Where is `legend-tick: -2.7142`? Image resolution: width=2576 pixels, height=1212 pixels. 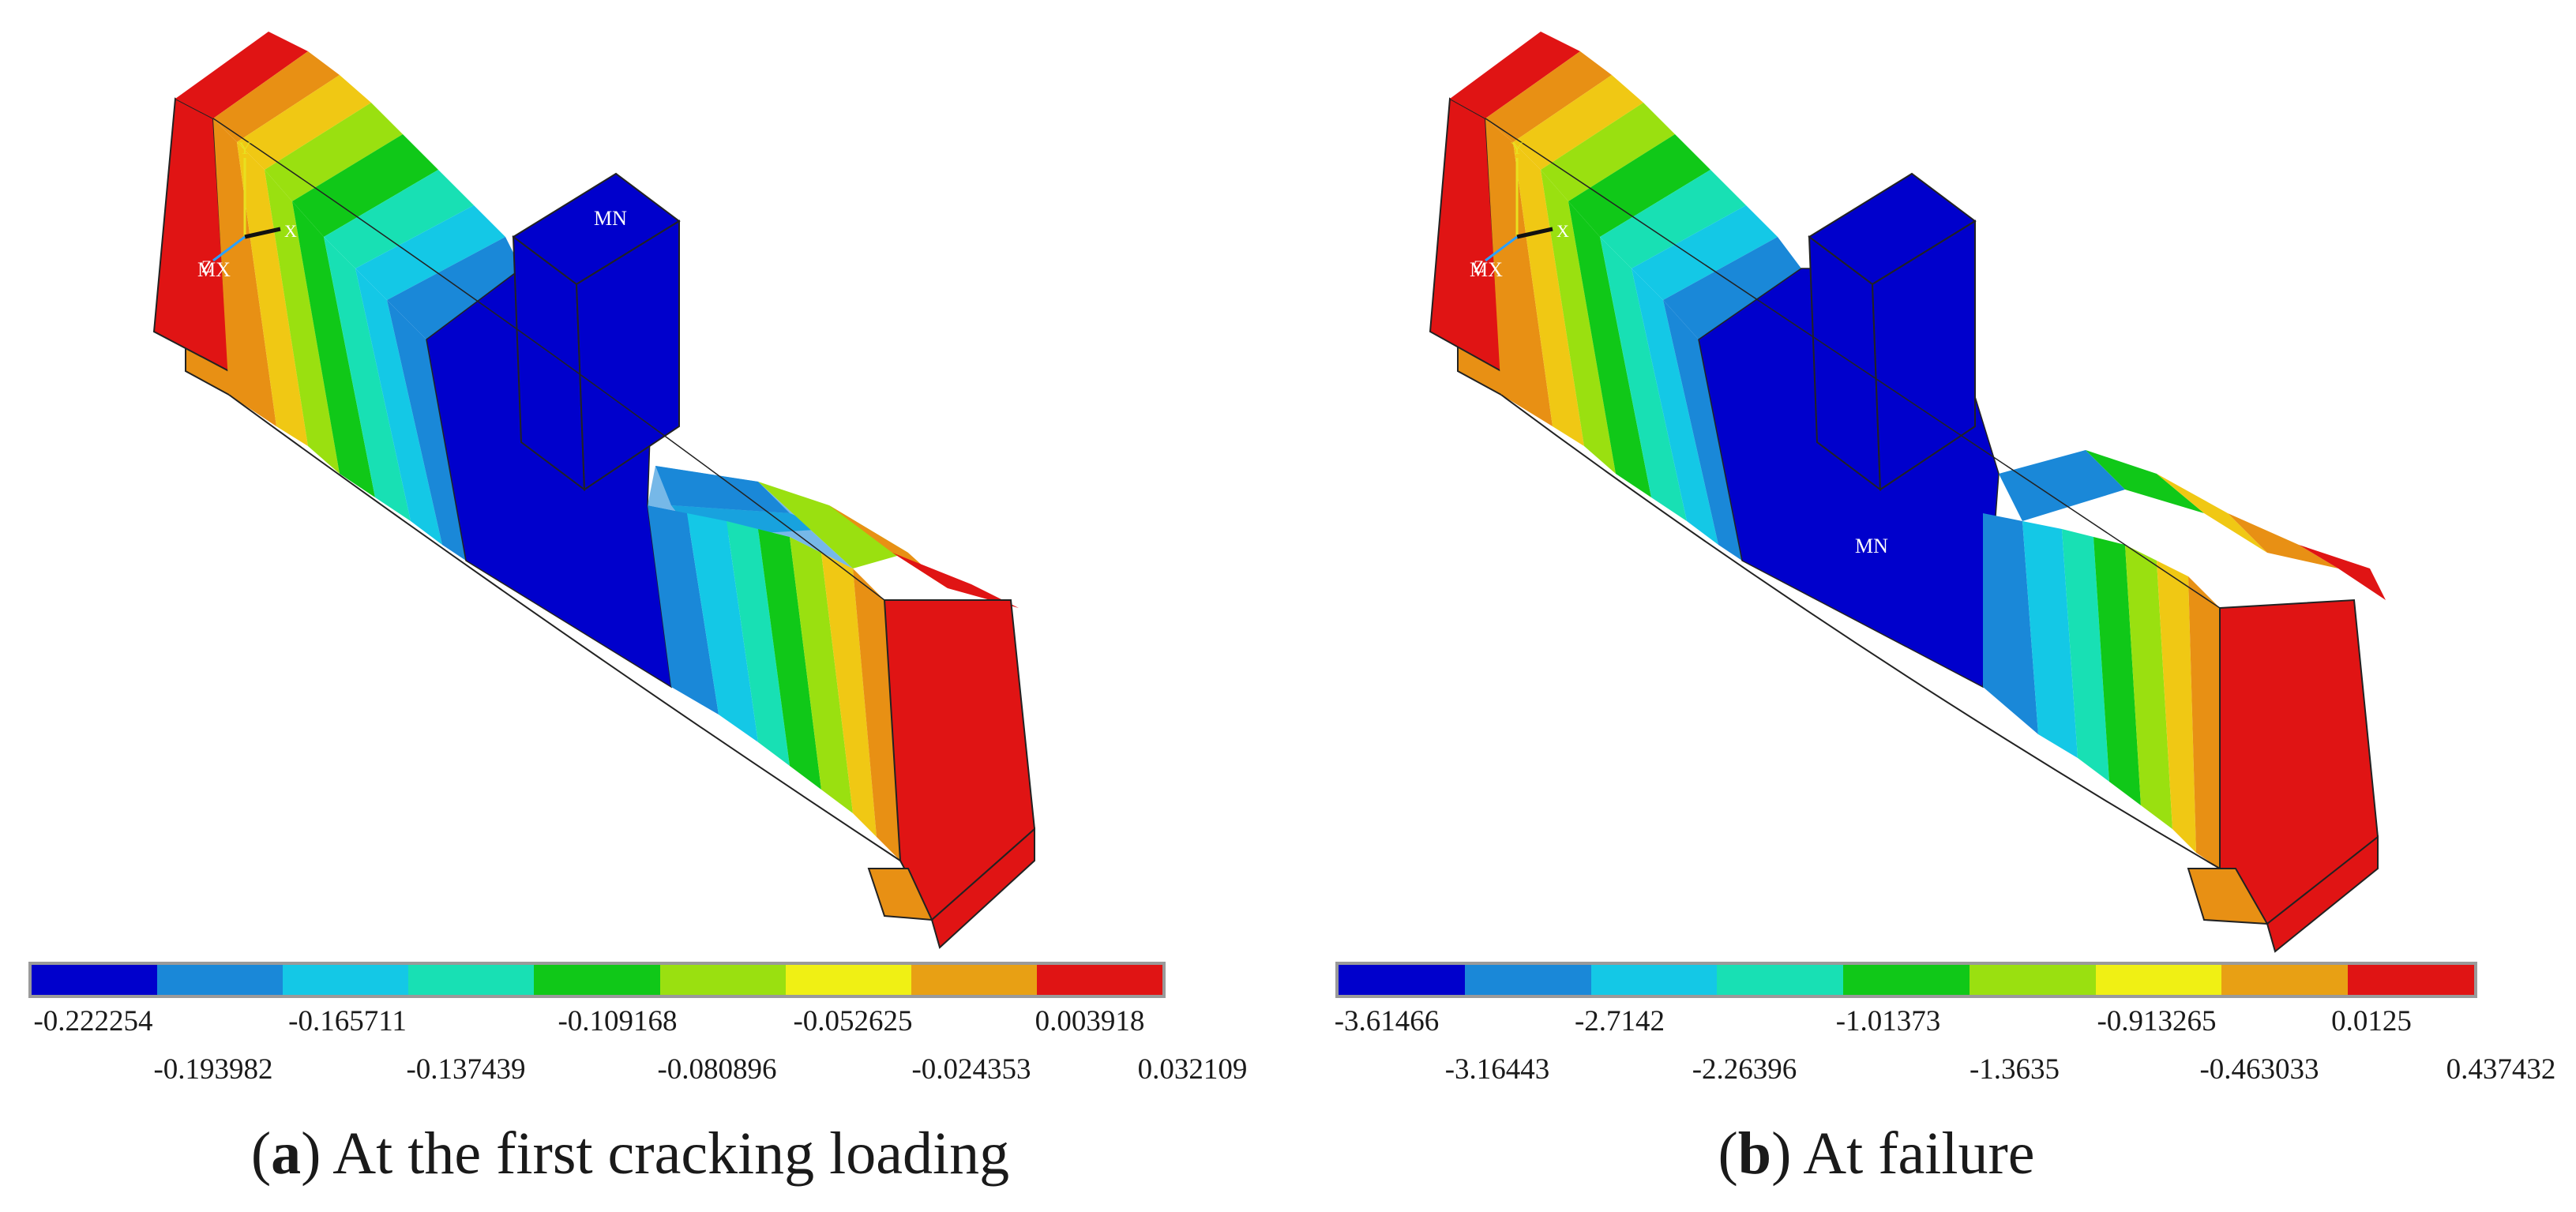 legend-tick: -2.7142 is located at coordinates (1619, 1022).